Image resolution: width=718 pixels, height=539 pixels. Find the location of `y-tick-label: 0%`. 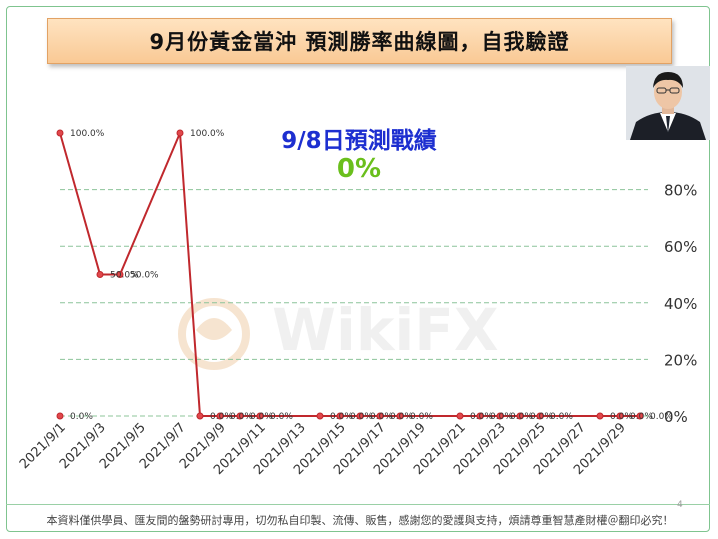

y-tick-label: 0% is located at coordinates (676, 417).